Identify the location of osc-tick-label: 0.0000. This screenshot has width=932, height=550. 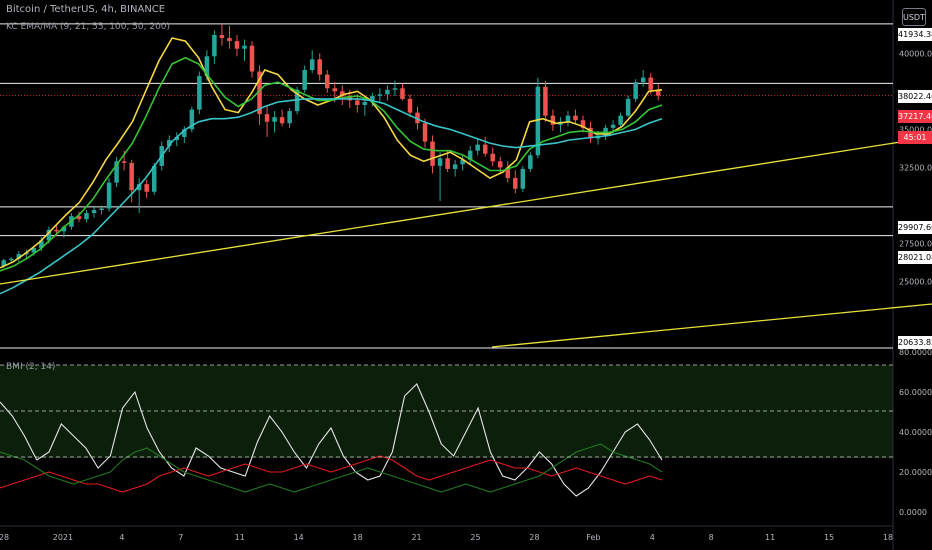
(913, 512).